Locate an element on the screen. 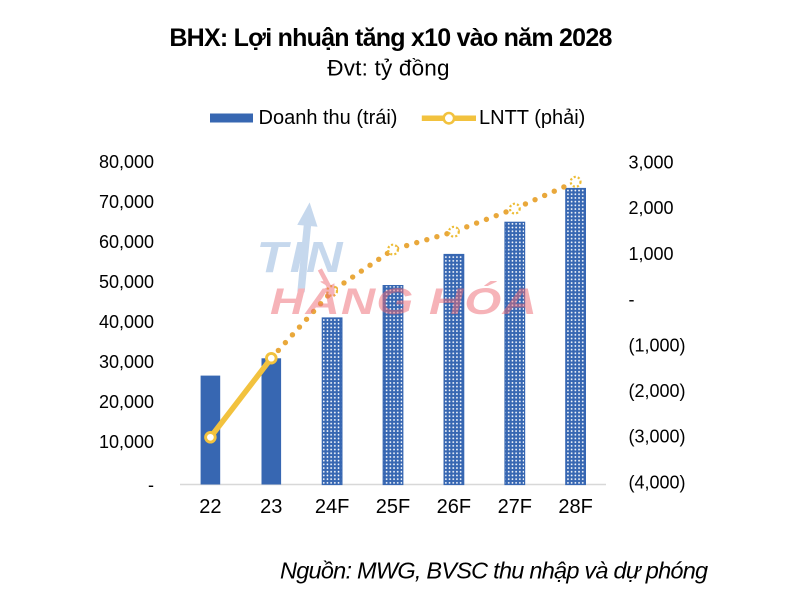 The image size is (800, 600). svg-text: 20,000 is located at coordinates (126, 402).